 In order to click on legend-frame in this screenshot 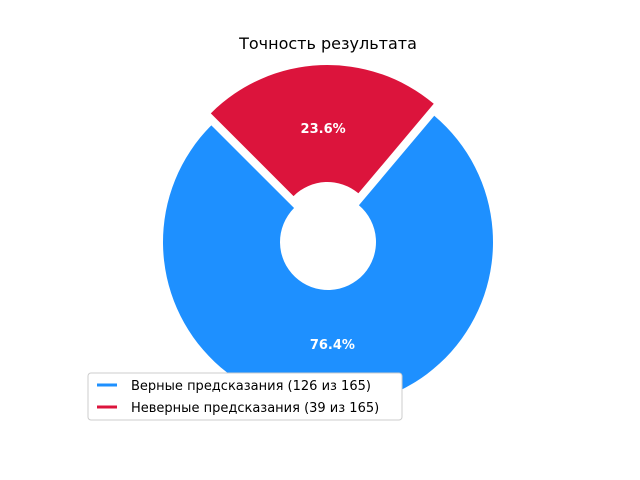, I will do `click(245, 396)`.